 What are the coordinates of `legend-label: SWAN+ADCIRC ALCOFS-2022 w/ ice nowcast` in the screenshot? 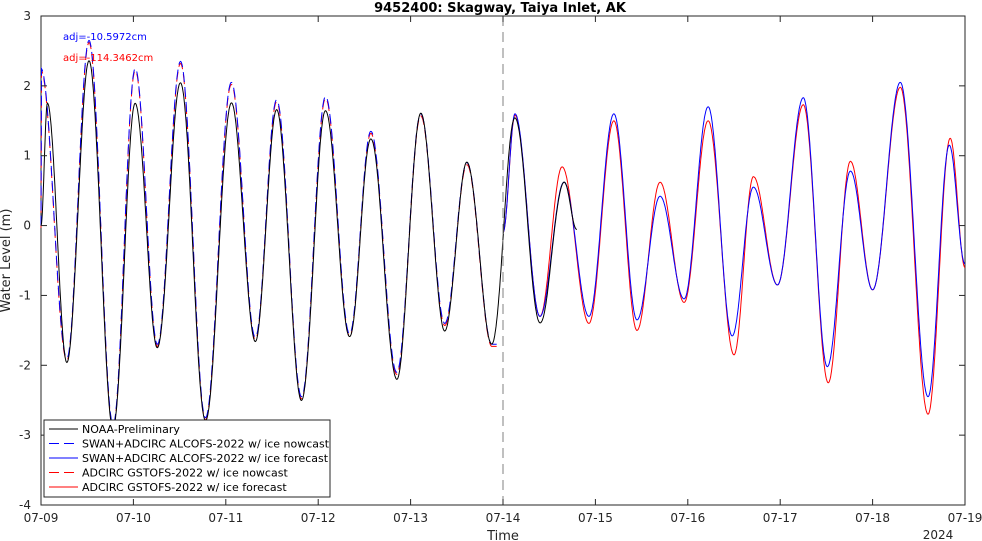 It's located at (206, 444).